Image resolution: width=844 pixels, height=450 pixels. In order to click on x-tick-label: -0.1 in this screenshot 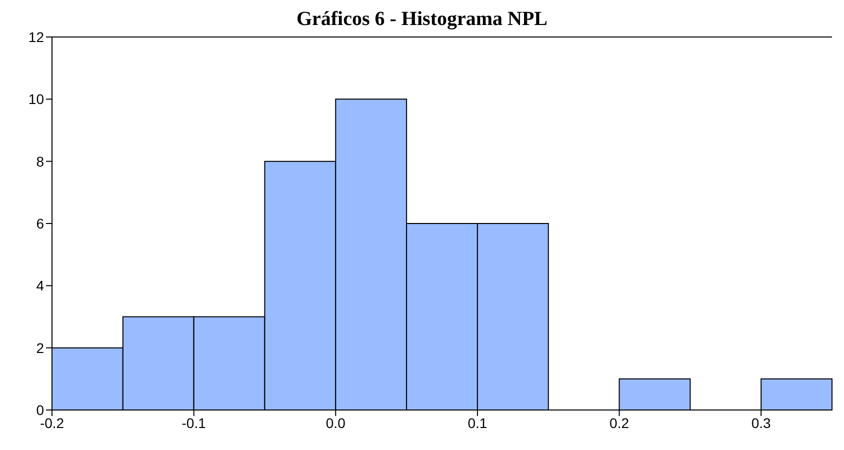, I will do `click(194, 422)`.